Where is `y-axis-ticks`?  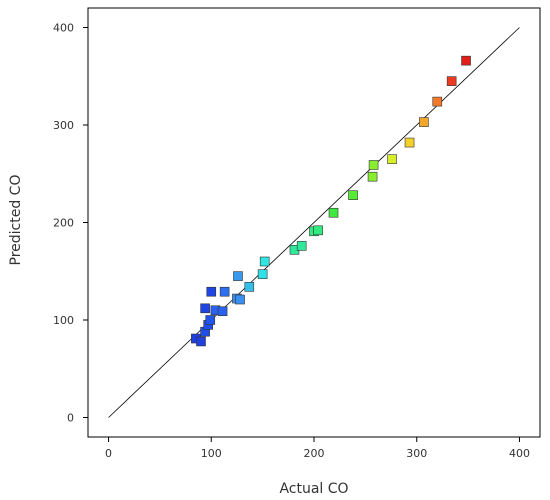 y-axis-ticks is located at coordinates (85, 222).